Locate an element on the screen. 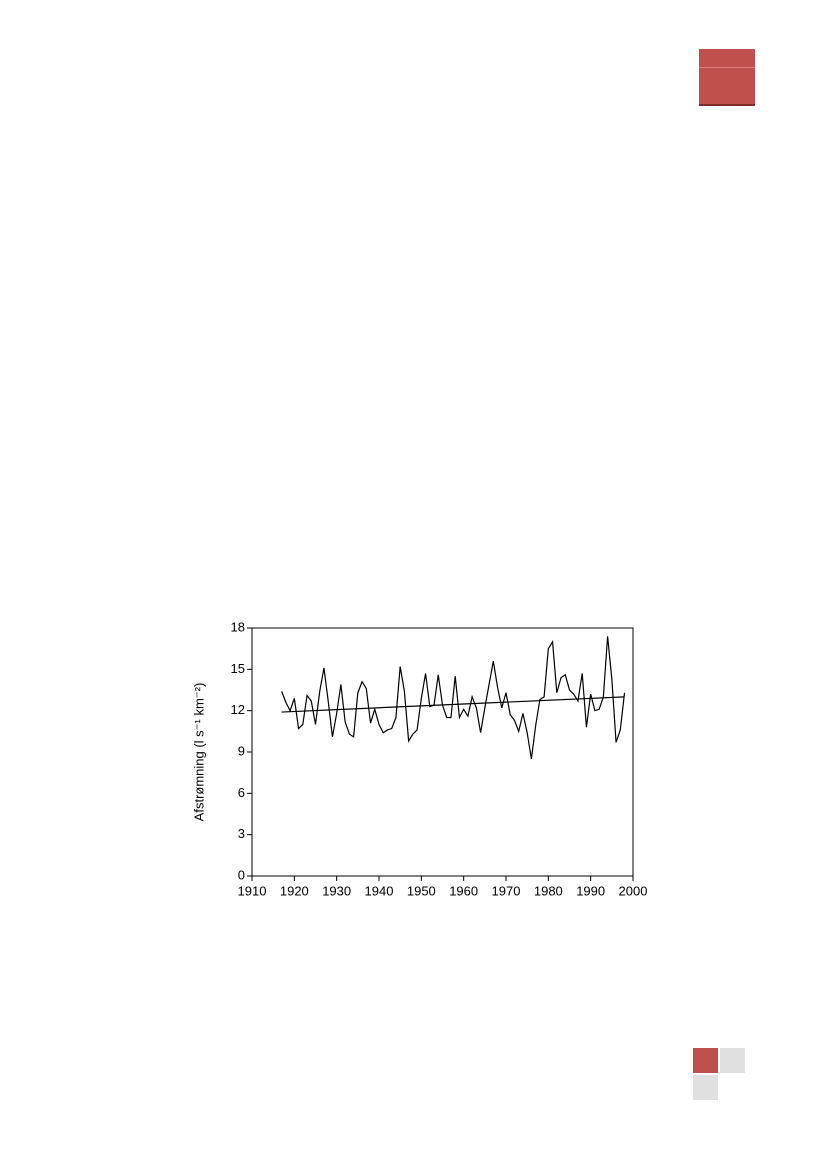  x-tick-label: 1920 is located at coordinates (294, 890).